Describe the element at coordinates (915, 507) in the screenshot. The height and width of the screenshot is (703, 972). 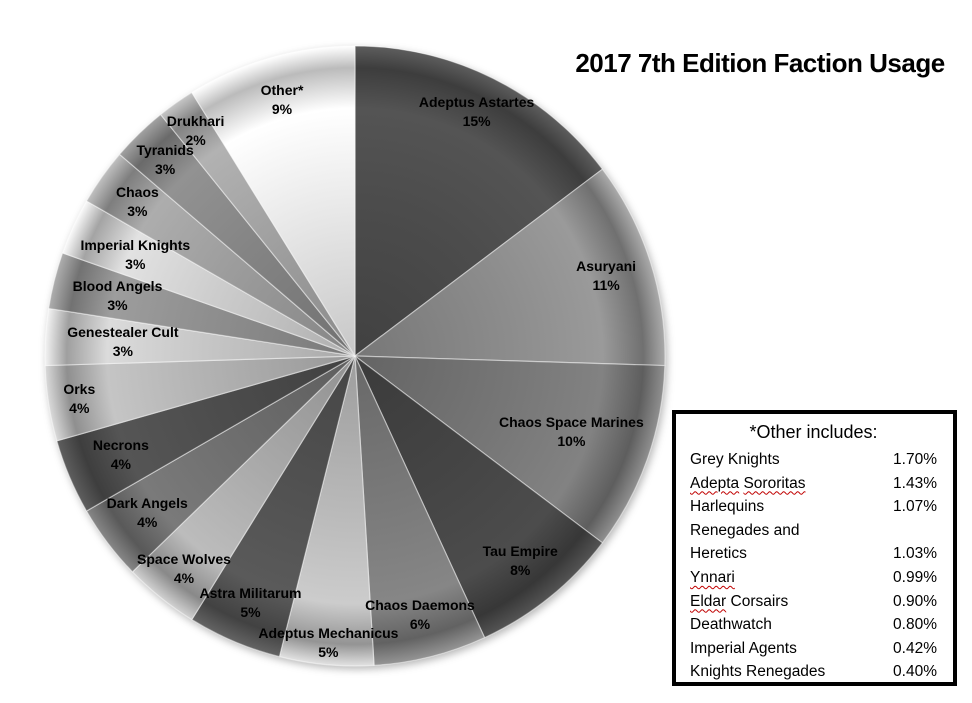
I see `other-faction-percent: 1.07%` at that location.